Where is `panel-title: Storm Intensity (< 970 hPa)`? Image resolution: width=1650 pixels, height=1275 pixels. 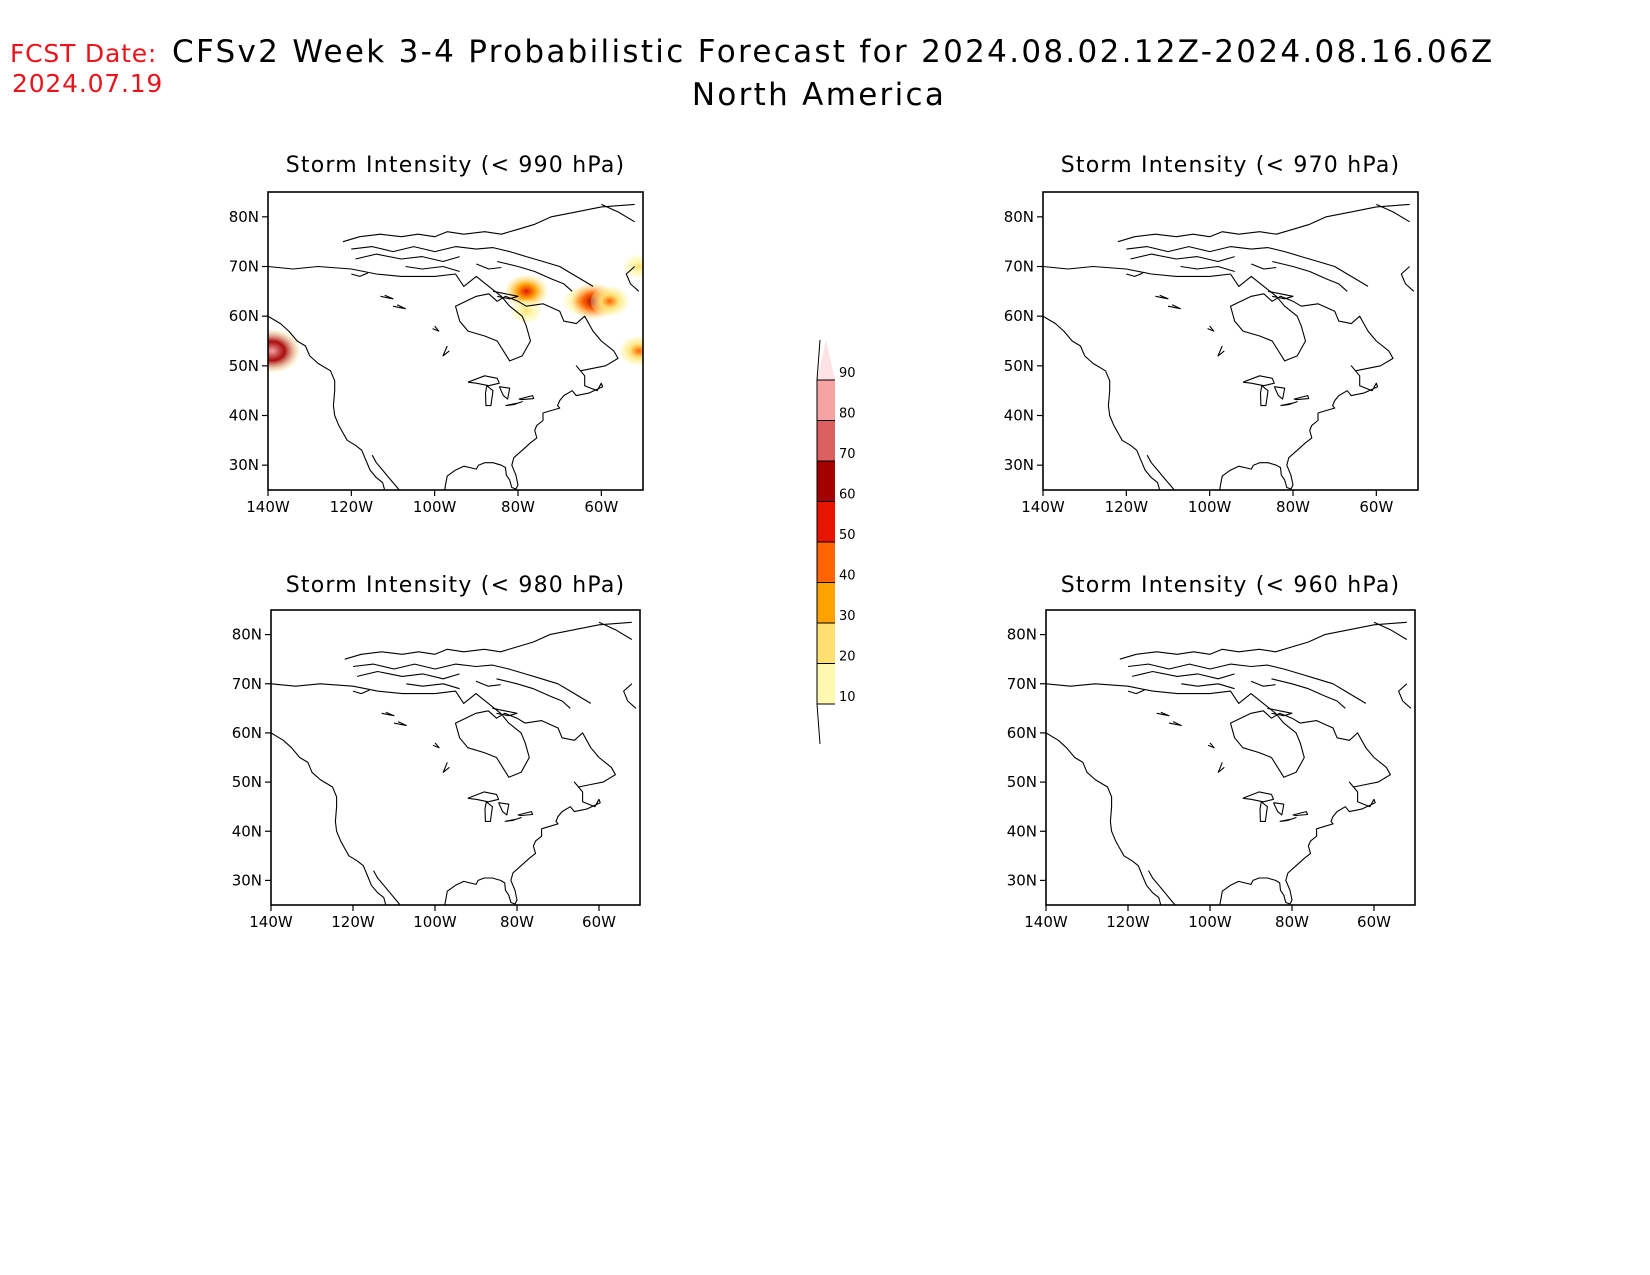 panel-title: Storm Intensity (< 970 hPa) is located at coordinates (1231, 165).